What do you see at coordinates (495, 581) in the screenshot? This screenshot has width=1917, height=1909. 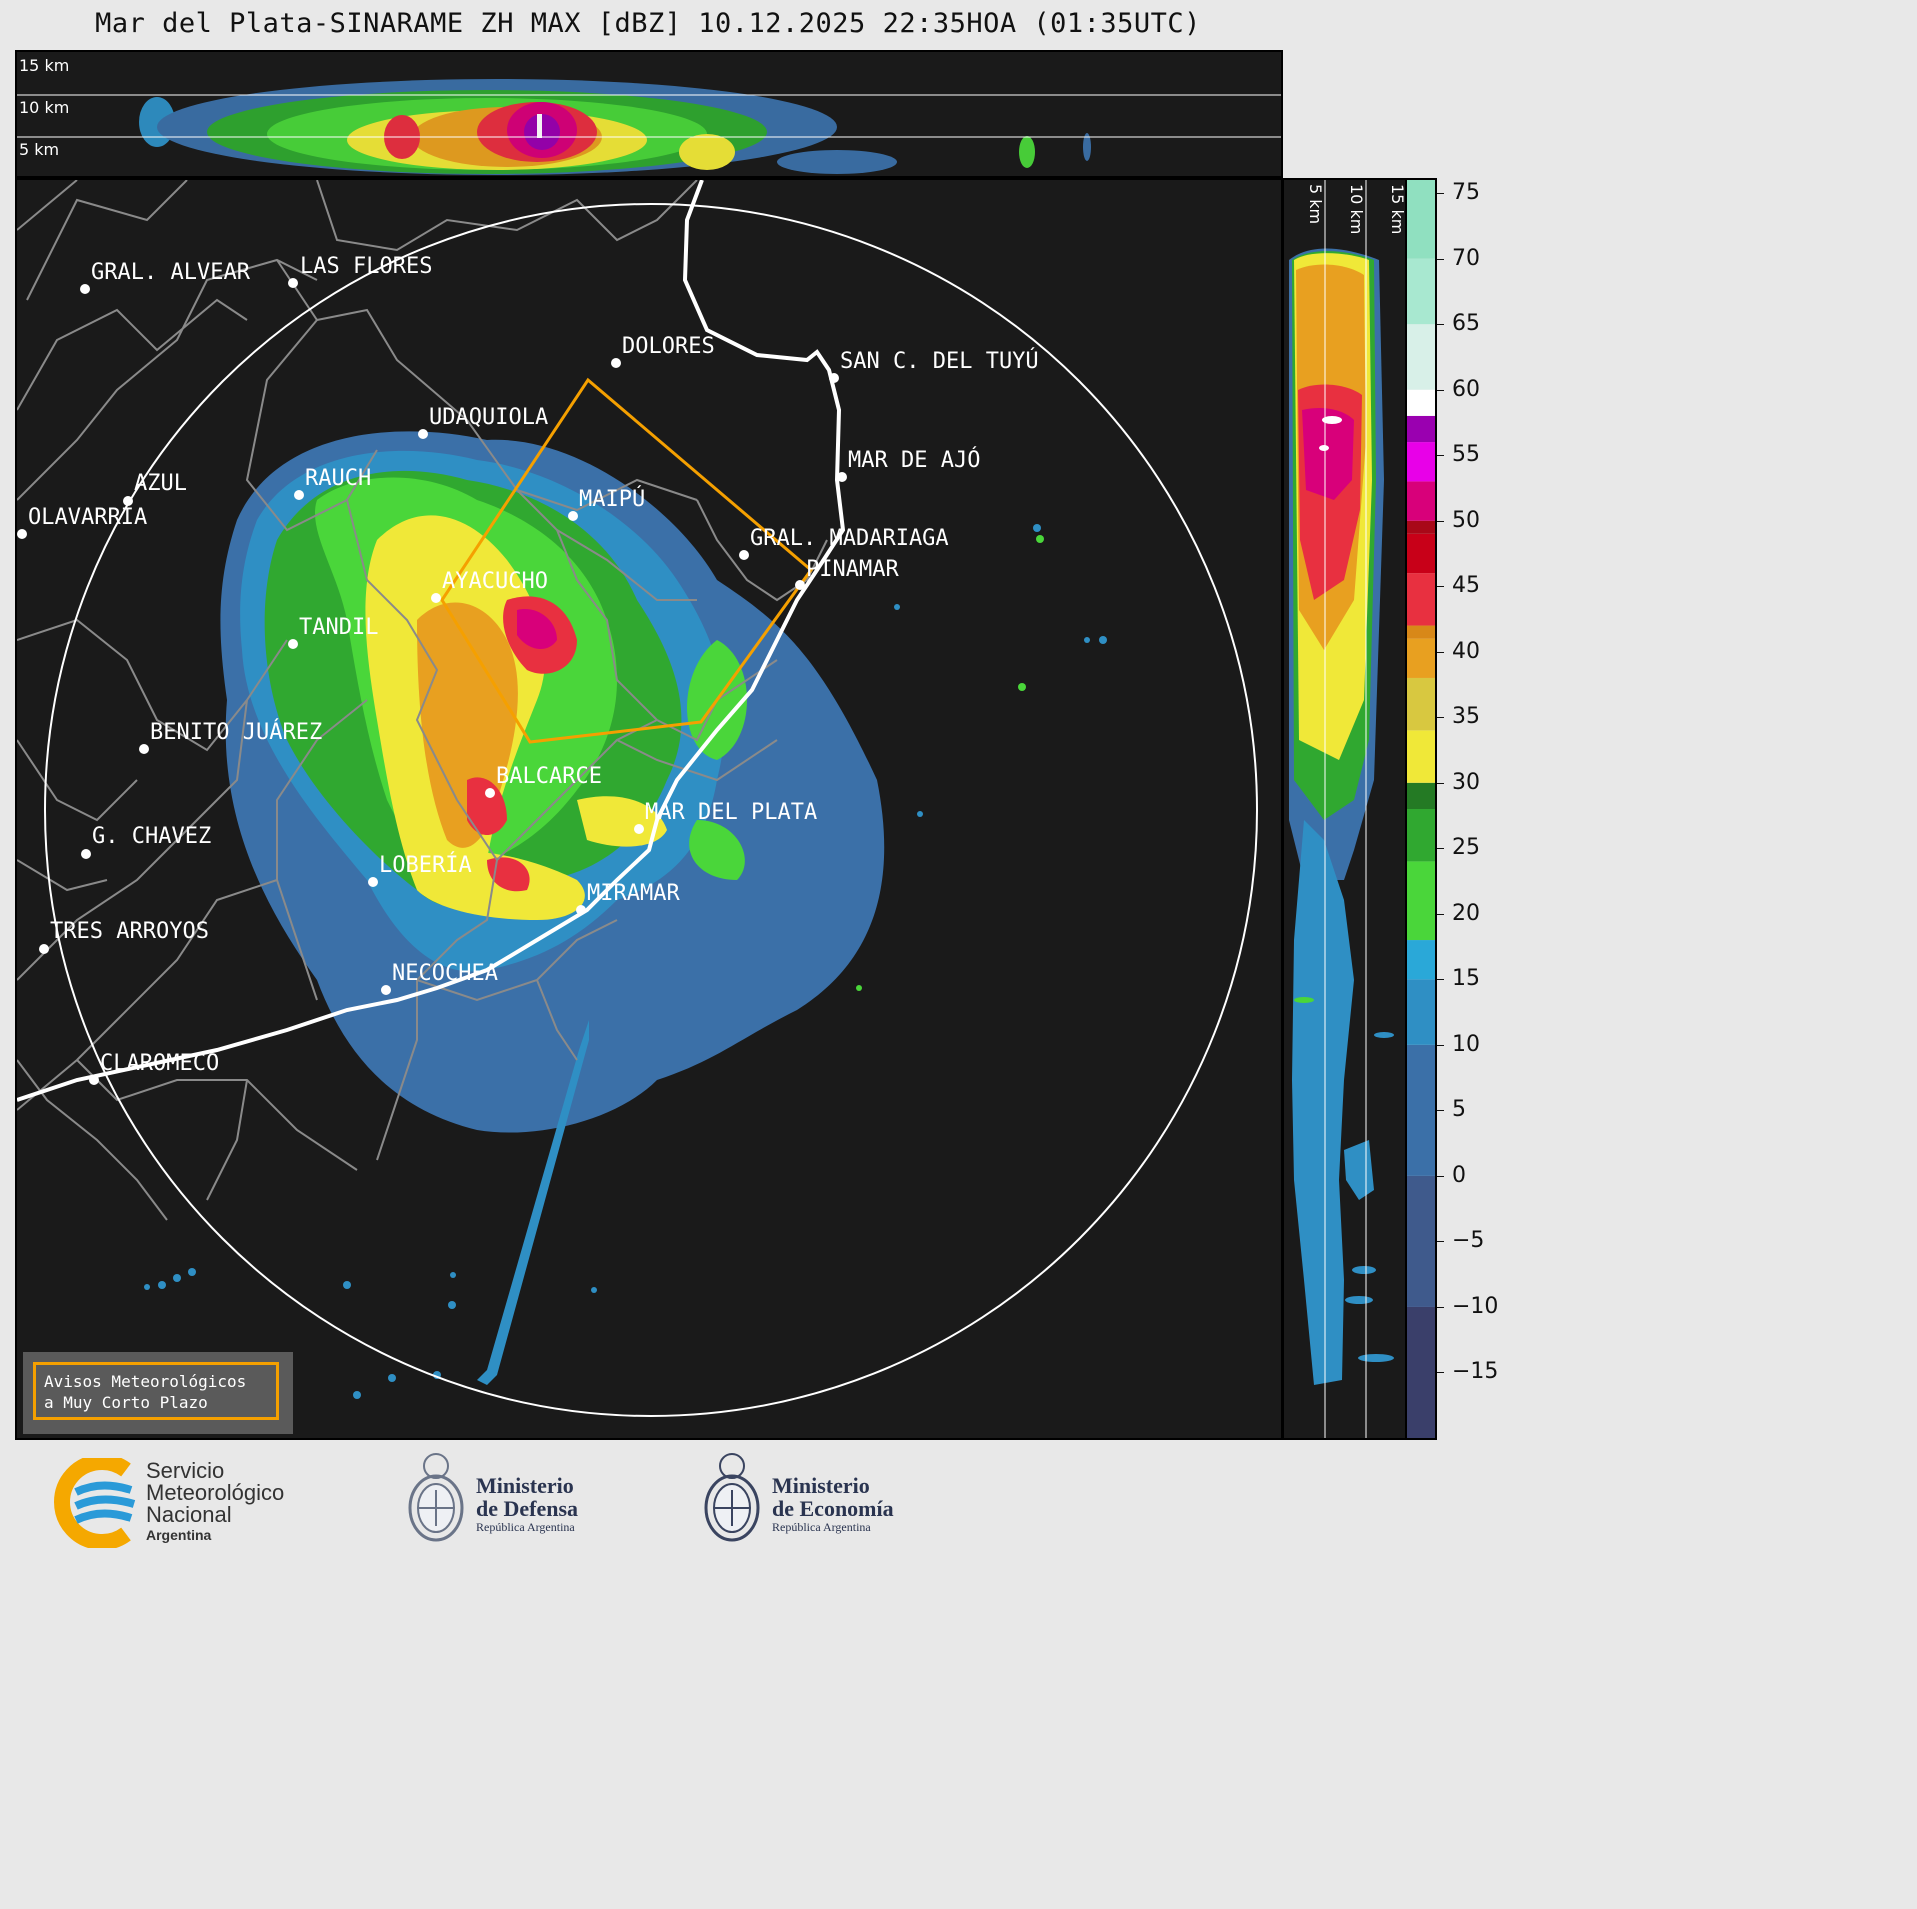 I see `city-label-ayacucho: AYACUCHO` at bounding box center [495, 581].